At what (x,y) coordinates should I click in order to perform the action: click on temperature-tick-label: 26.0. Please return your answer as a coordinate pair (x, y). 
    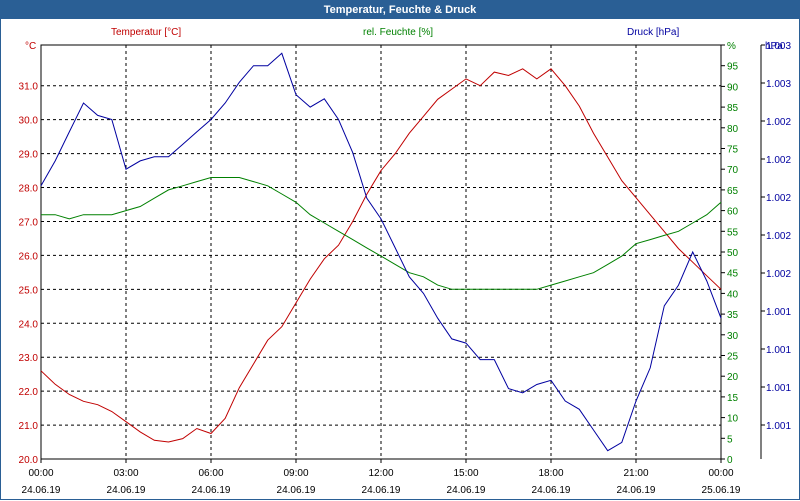
    Looking at the image, I should click on (29, 256).